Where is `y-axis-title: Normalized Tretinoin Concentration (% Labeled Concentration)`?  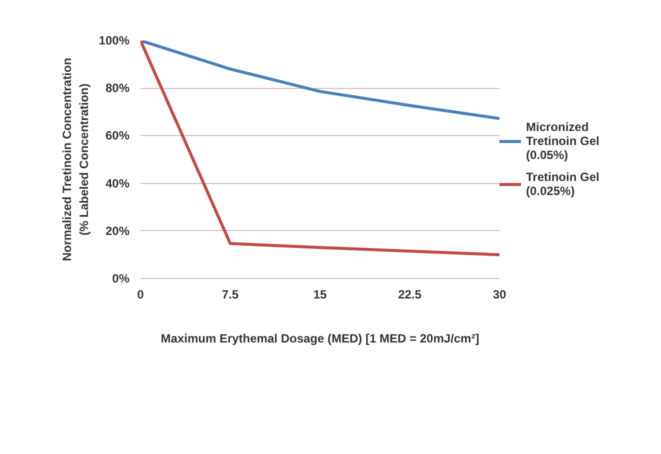 y-axis-title: Normalized Tretinoin Concentration (% Labeled Concentration) is located at coordinates (75, 160).